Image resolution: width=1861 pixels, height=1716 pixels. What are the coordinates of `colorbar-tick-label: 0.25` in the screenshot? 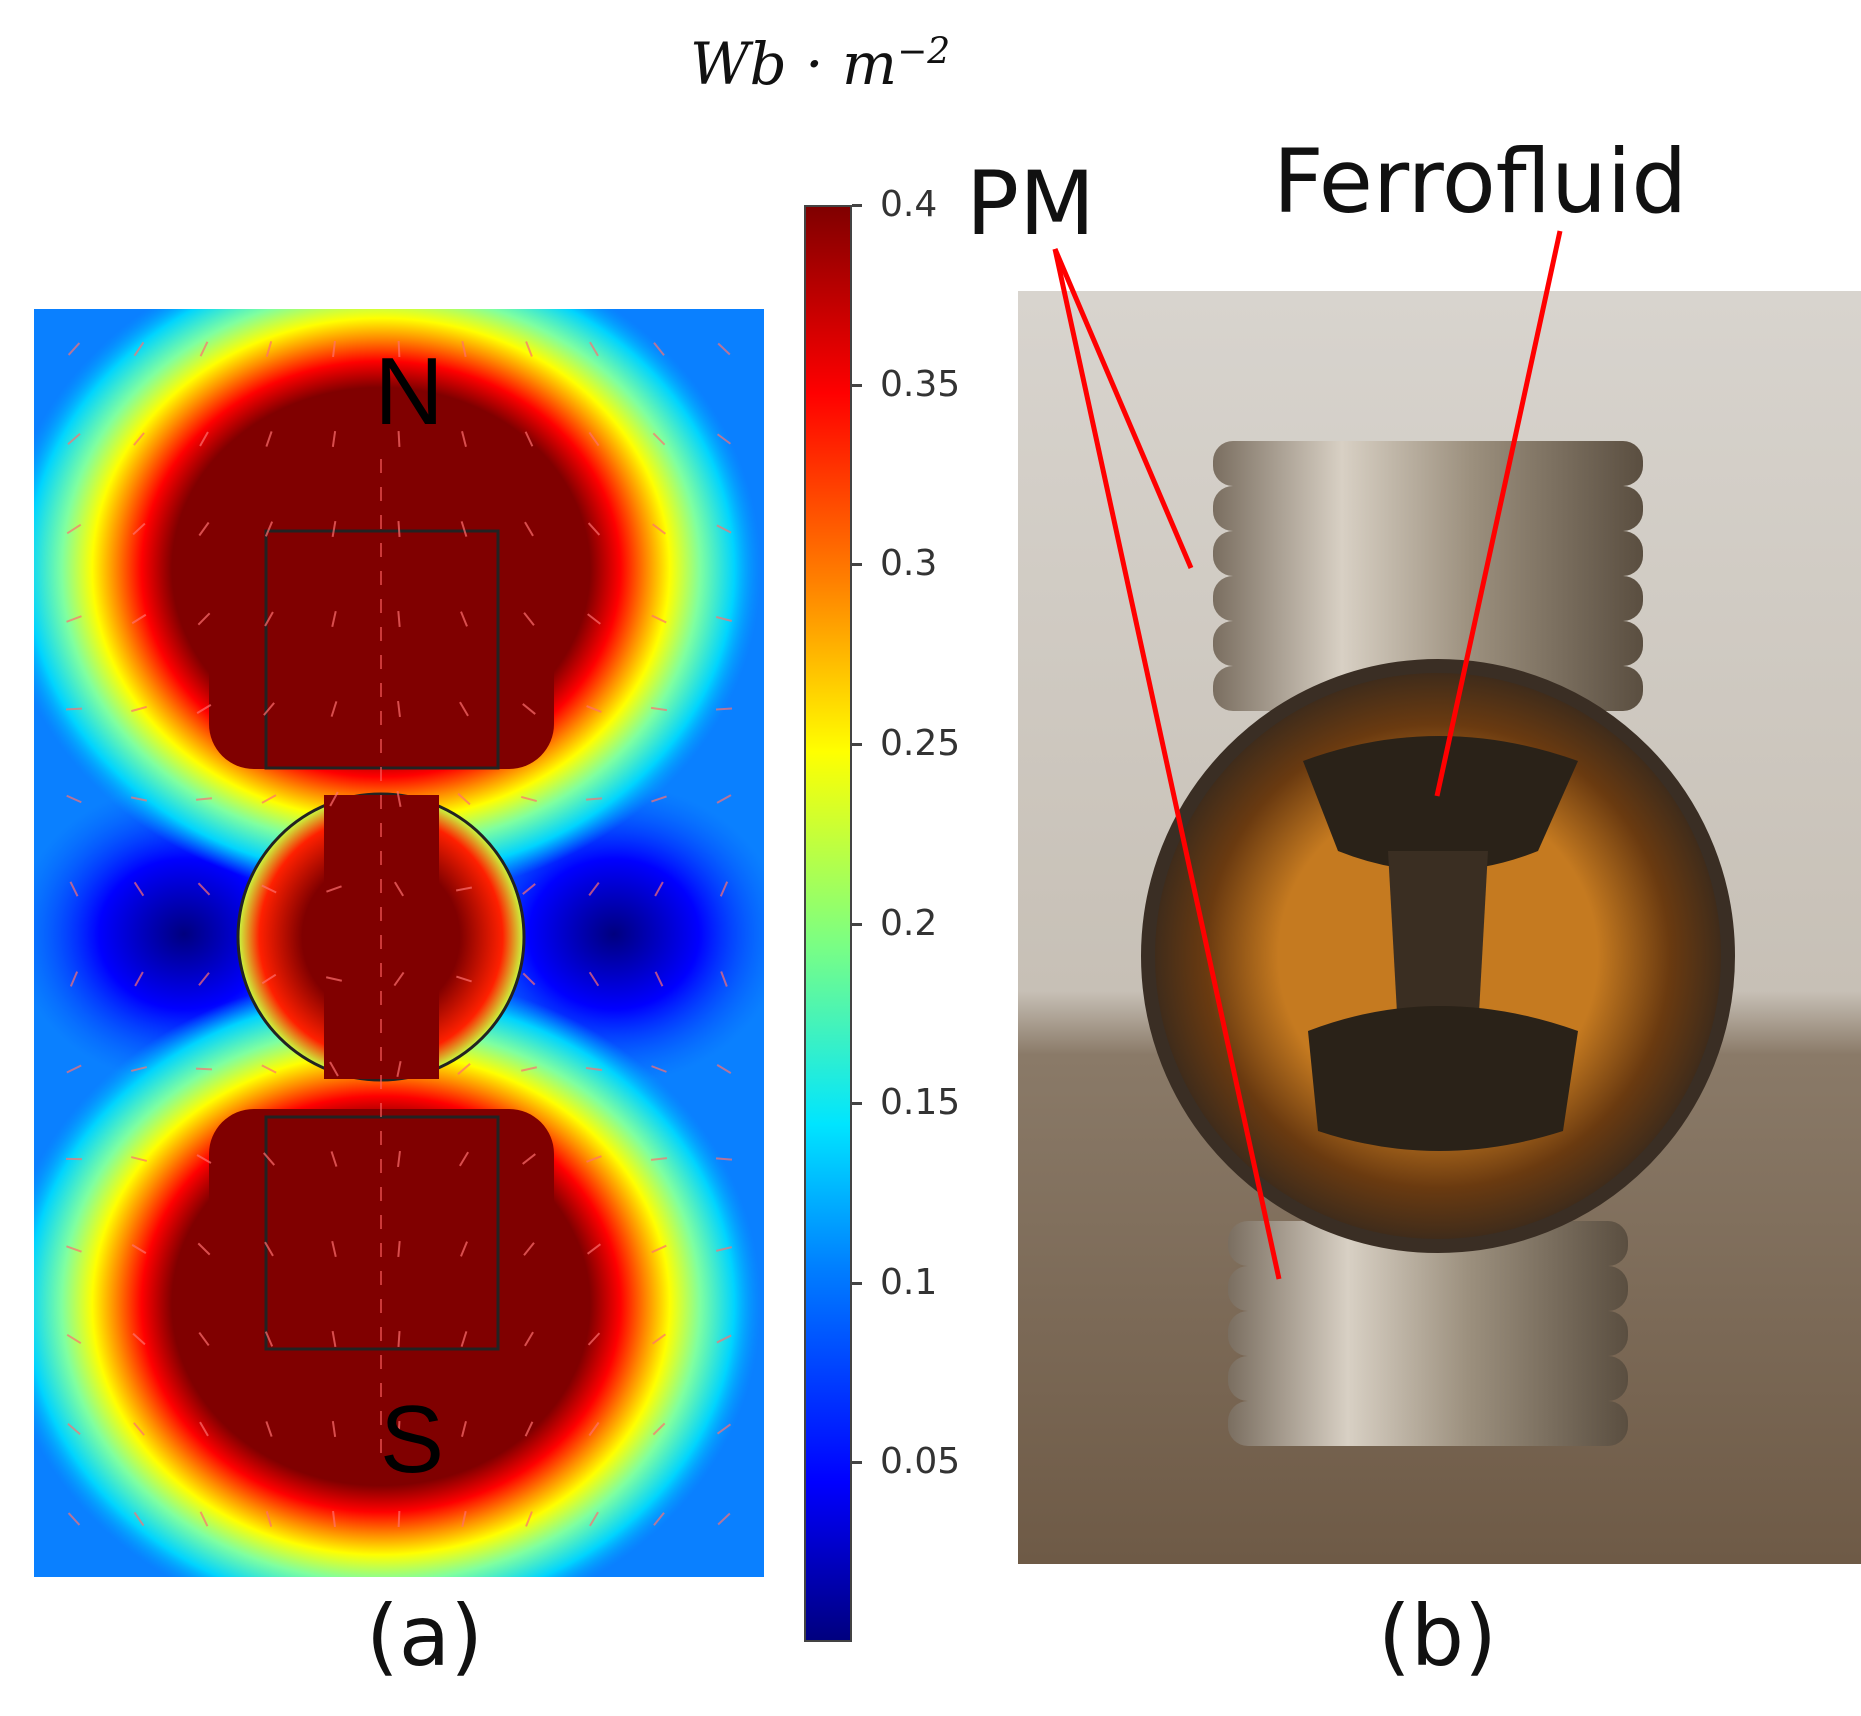 It's located at (920, 743).